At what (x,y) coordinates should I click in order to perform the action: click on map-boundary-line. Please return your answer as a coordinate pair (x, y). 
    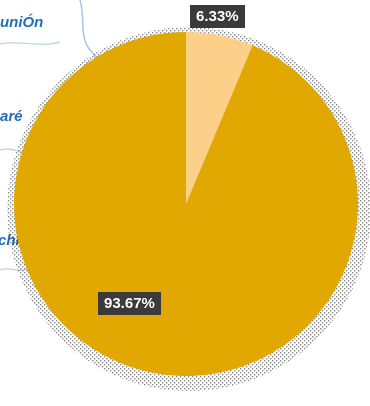
    Looking at the image, I should click on (30, 43).